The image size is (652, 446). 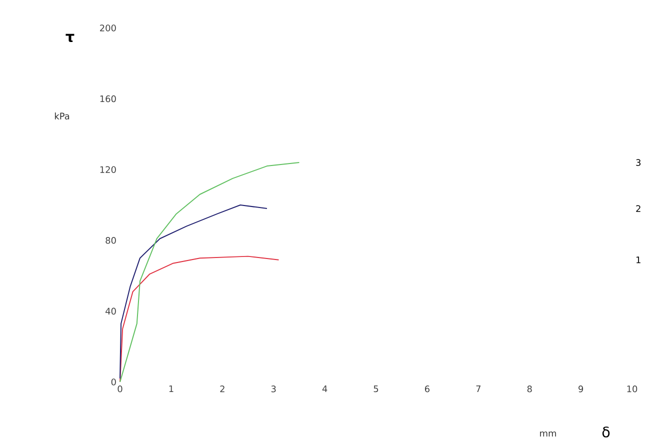 I want to click on x-tick-label: 9, so click(x=581, y=389).